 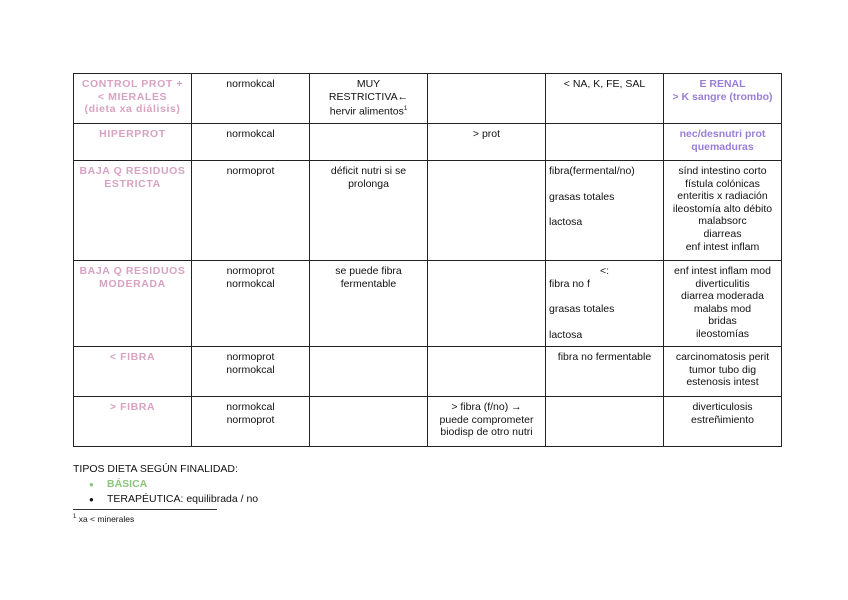 I want to click on cell-line: enteritis x radiación, so click(x=722, y=196).